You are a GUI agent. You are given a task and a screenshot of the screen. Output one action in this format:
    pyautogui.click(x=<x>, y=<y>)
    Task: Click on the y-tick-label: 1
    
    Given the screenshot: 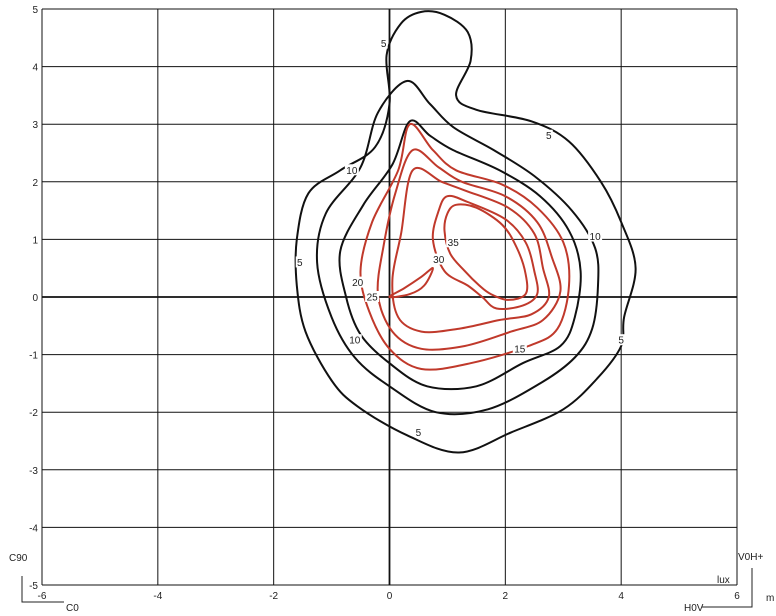 What is the action you would take?
    pyautogui.click(x=35, y=240)
    